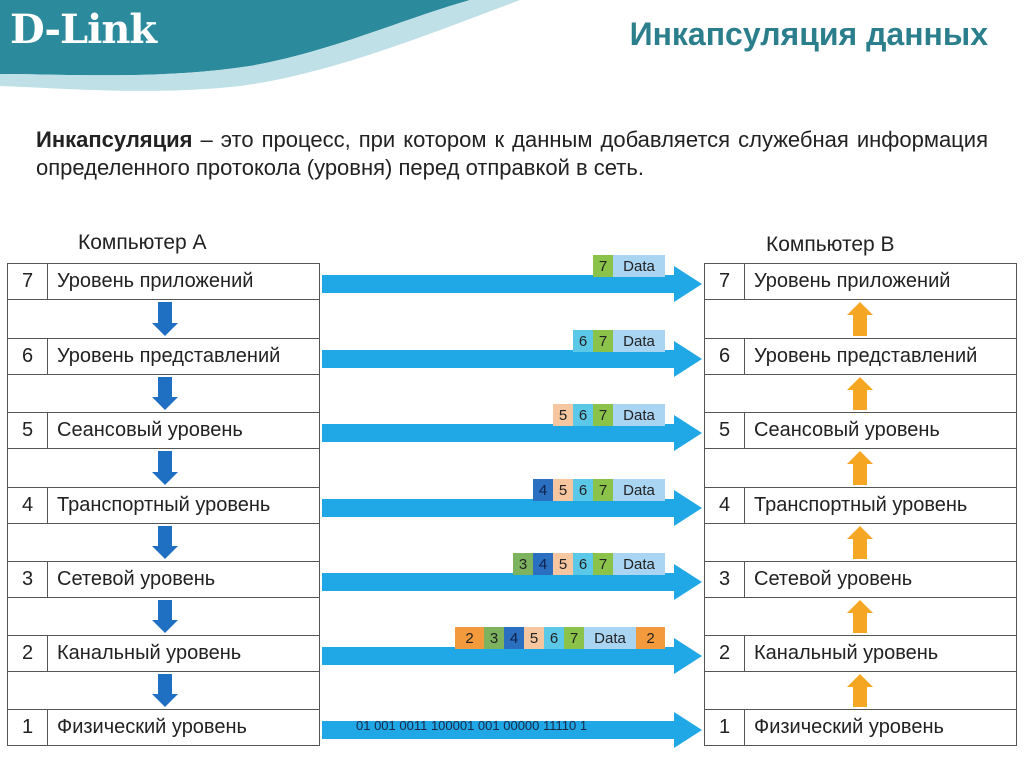  What do you see at coordinates (142, 242) in the screenshot?
I see `computer-a-label: Компьютер А` at bounding box center [142, 242].